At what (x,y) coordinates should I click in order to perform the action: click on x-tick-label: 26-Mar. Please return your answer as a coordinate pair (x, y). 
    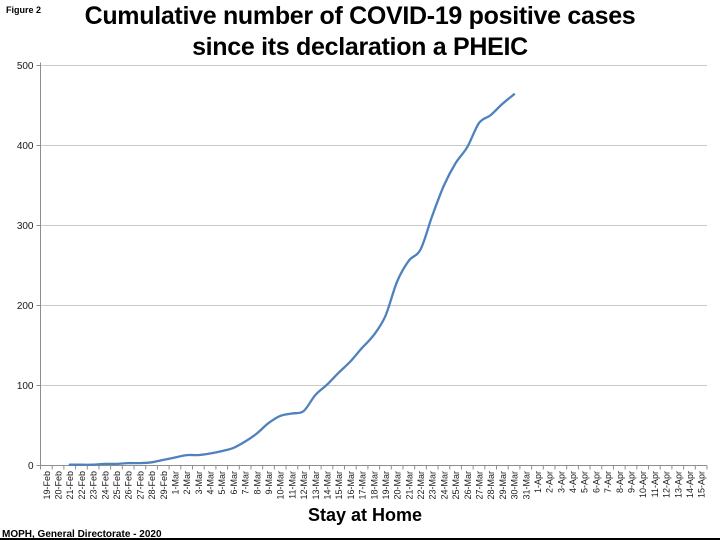
    Looking at the image, I should click on (468, 485).